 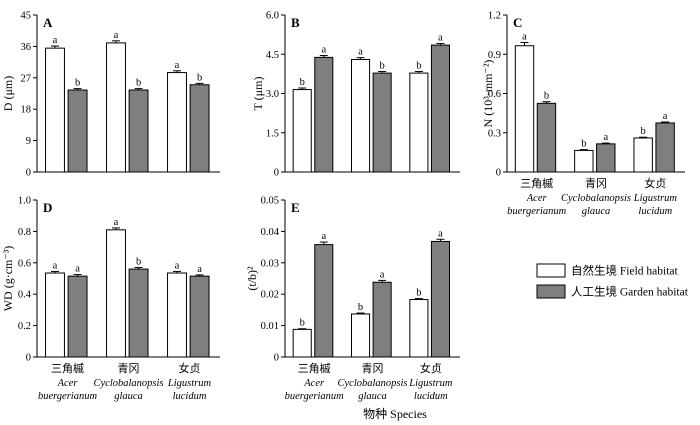 I want to click on y-tick-label: 0.3, so click(x=494, y=133).